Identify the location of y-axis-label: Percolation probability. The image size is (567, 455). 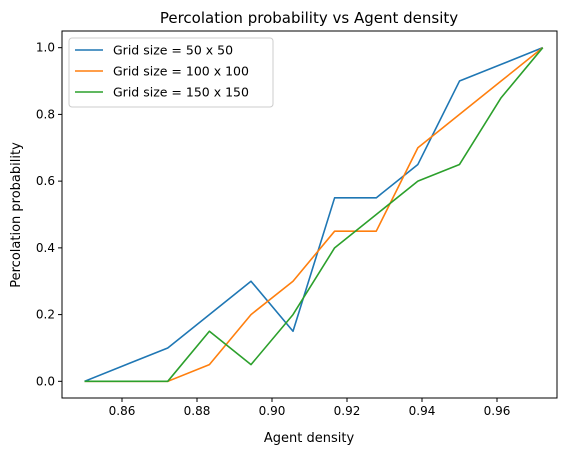
(16, 215).